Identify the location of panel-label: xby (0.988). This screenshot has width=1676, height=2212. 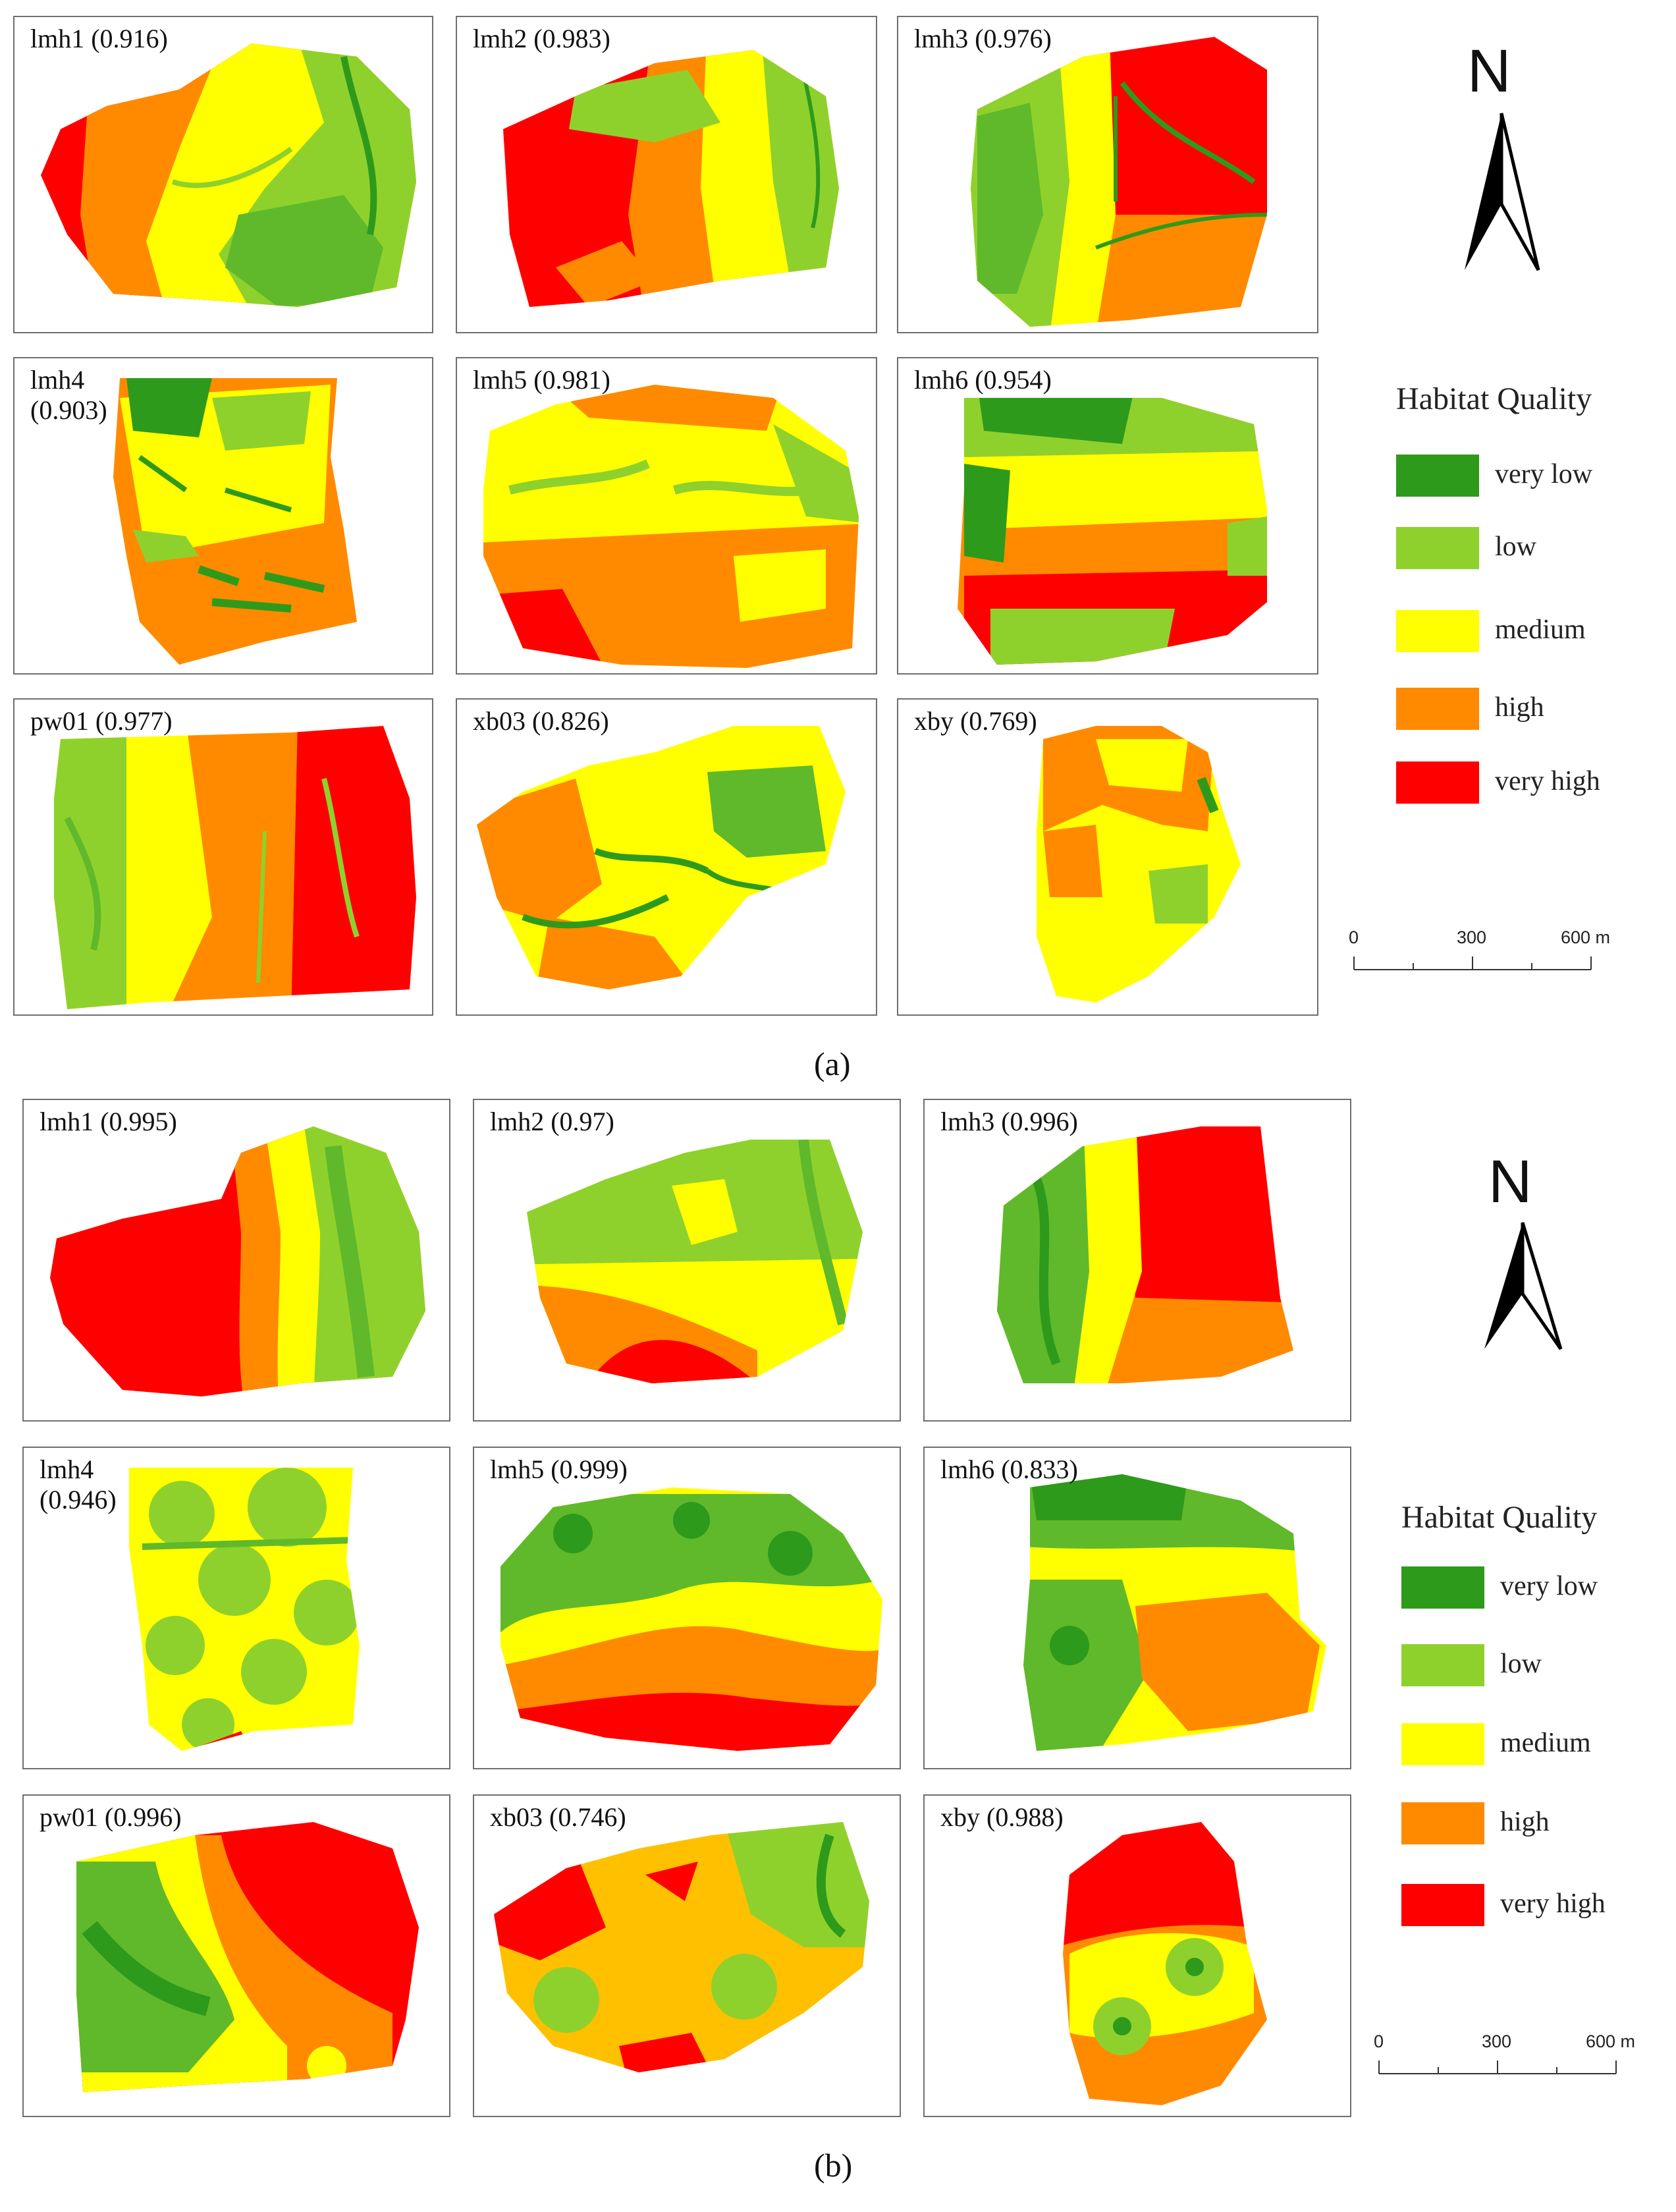
(1002, 1817).